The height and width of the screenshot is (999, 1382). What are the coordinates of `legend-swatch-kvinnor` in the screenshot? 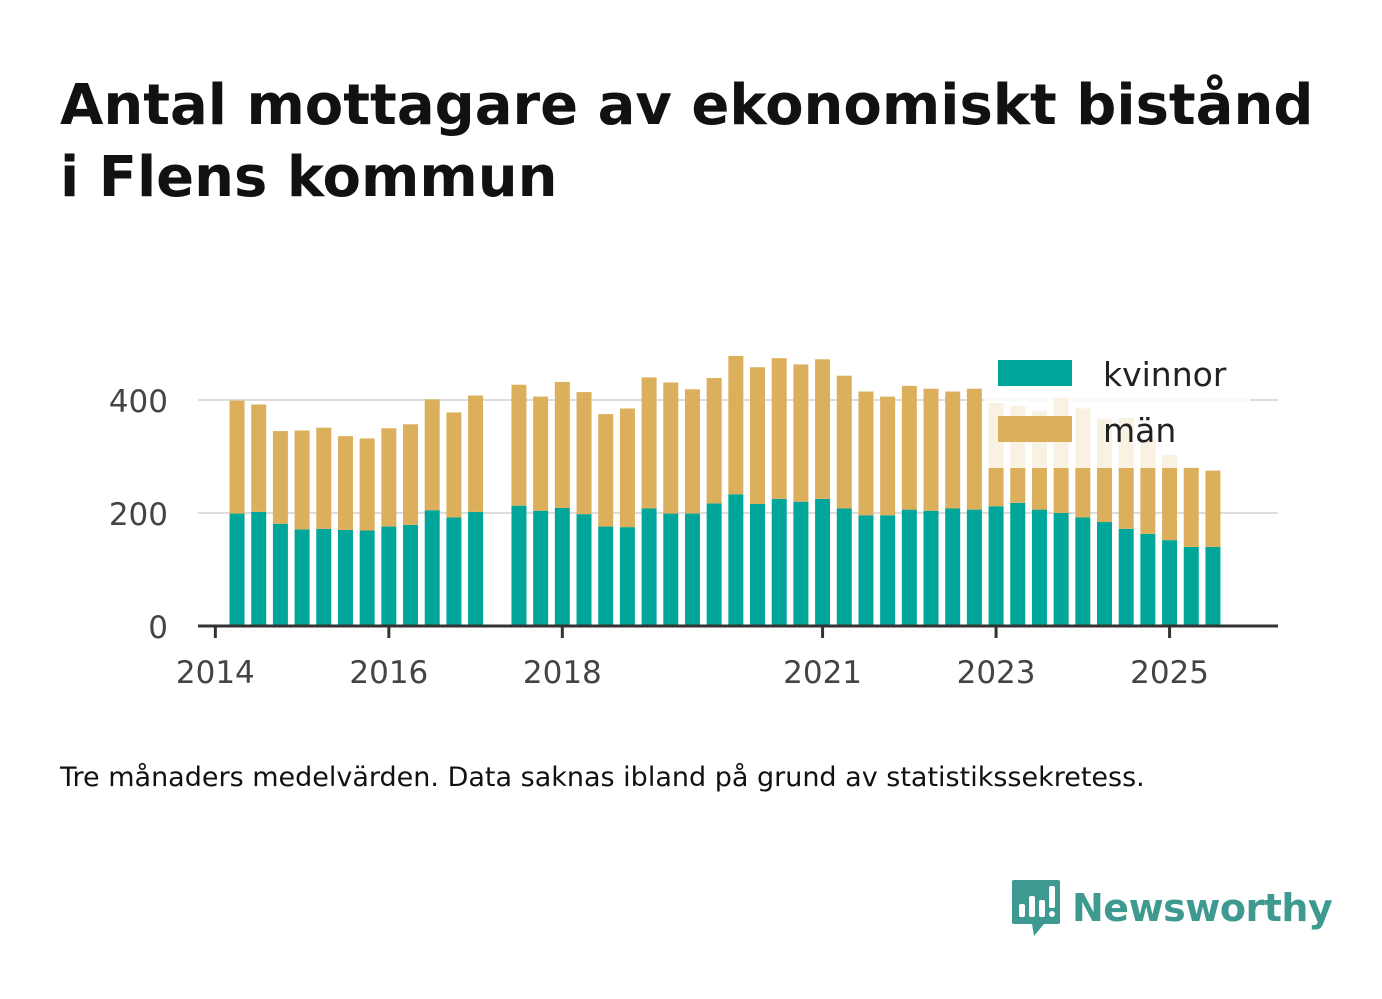 It's located at (1035, 373).